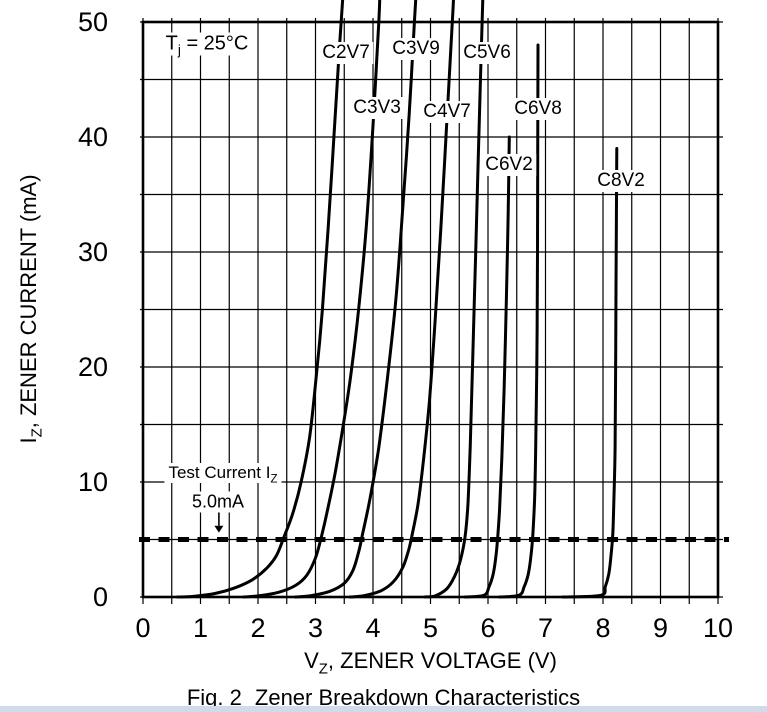 Image resolution: width=767 pixels, height=712 pixels. I want to click on page-edge-strip, so click(383, 709).